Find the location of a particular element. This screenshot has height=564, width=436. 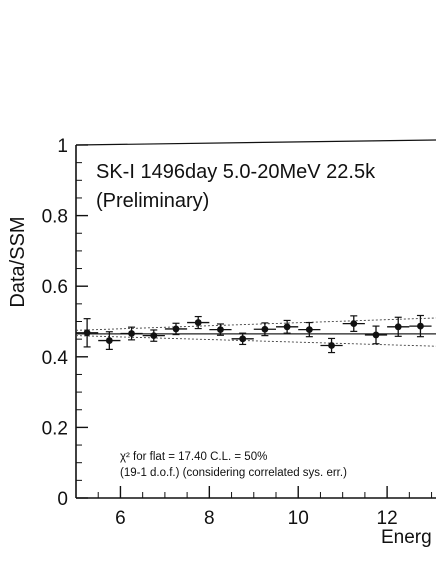

x-tick-label: 8 is located at coordinates (209, 518).